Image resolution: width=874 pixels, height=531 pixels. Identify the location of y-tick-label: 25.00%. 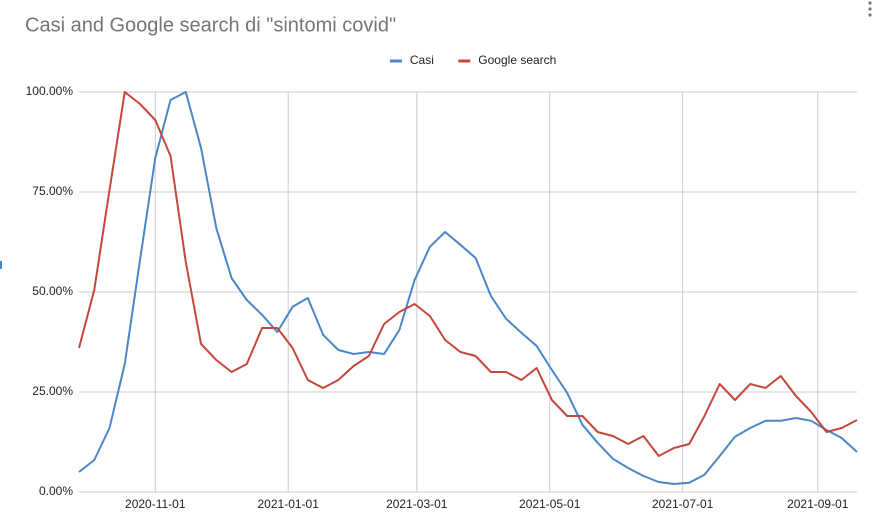
(52, 391).